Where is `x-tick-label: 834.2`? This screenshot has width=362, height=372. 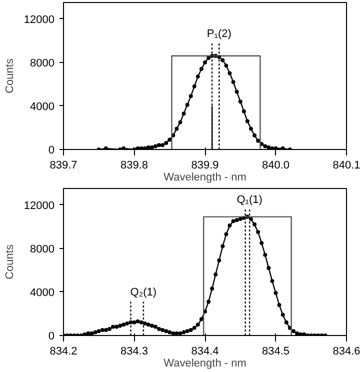 x-tick-label: 834.2 is located at coordinates (64, 352).